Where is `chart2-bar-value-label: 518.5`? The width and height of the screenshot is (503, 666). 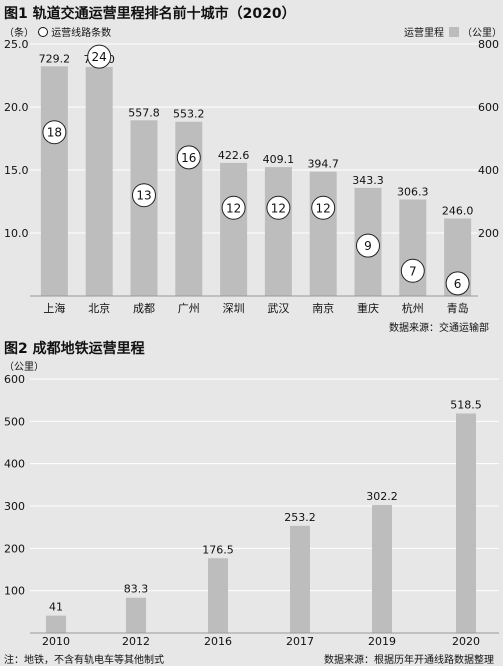
chart2-bar-value-label: 518.5 is located at coordinates (466, 405).